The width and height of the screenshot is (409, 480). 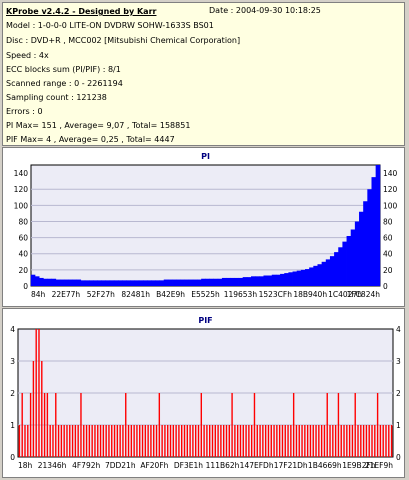 I want to click on x-tick-label: 1B4669h, so click(x=325, y=465).